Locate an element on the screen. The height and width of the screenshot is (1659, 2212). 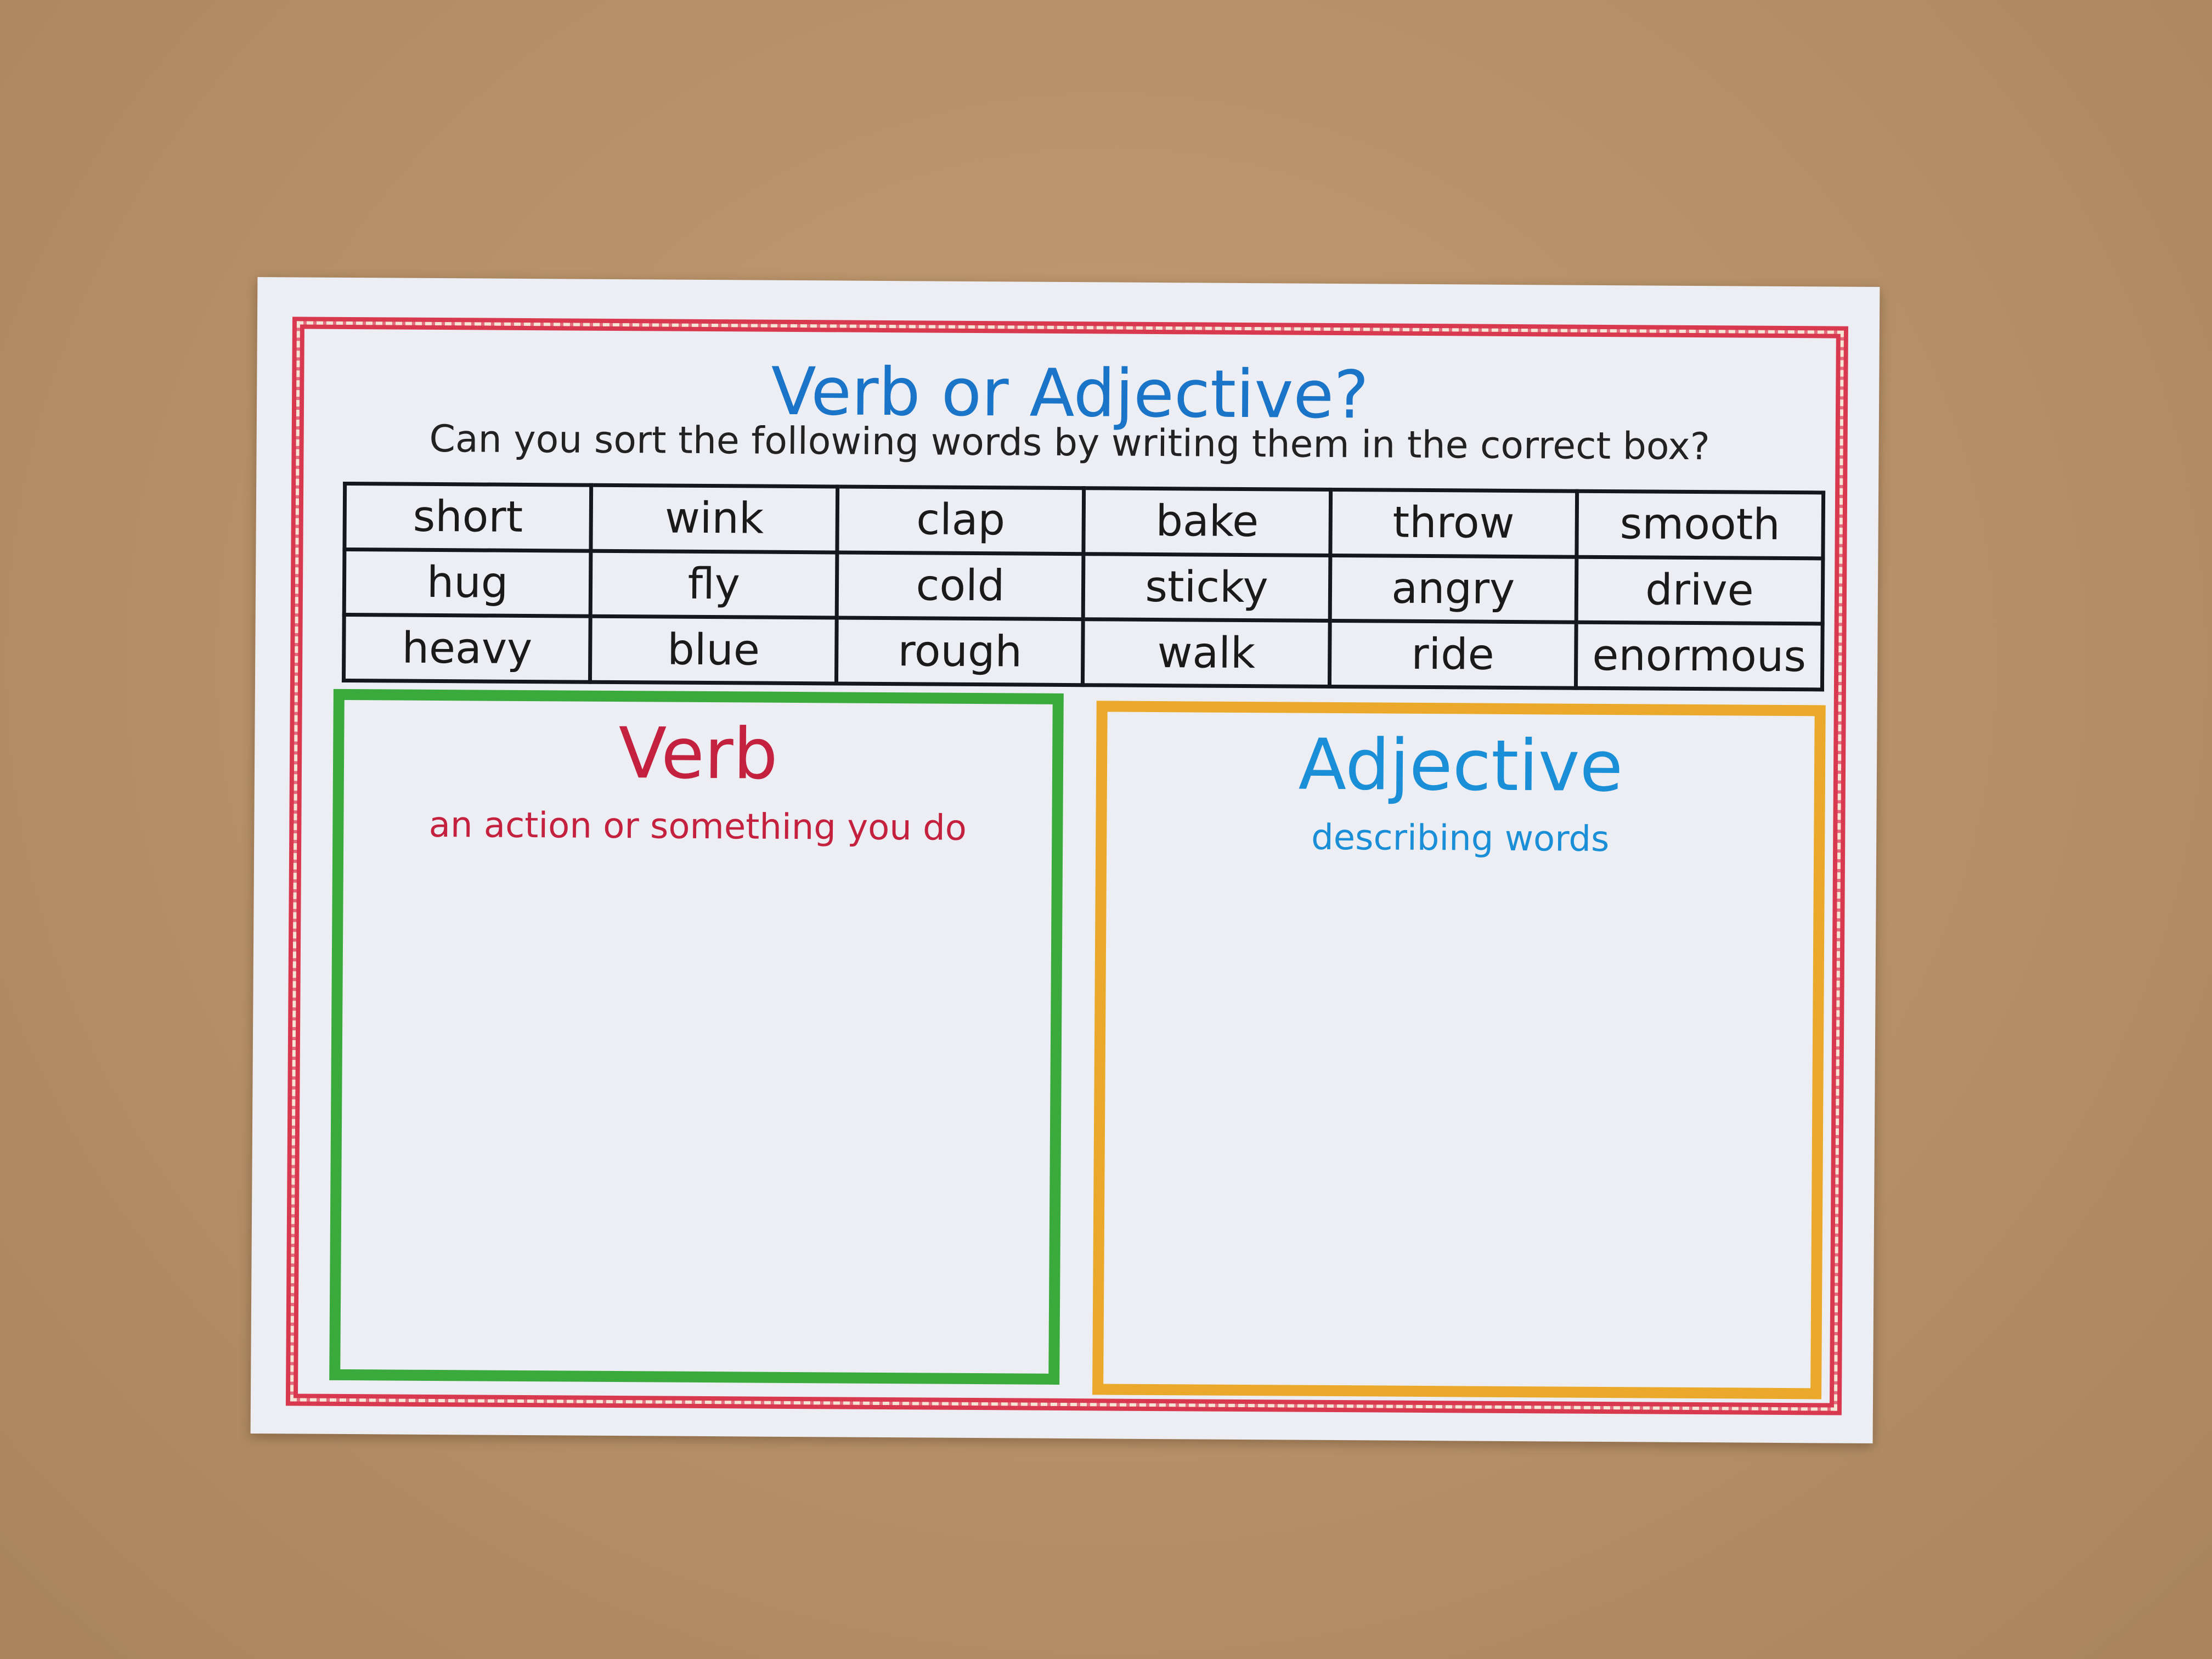
word-cell: sticky is located at coordinates (1207, 587).